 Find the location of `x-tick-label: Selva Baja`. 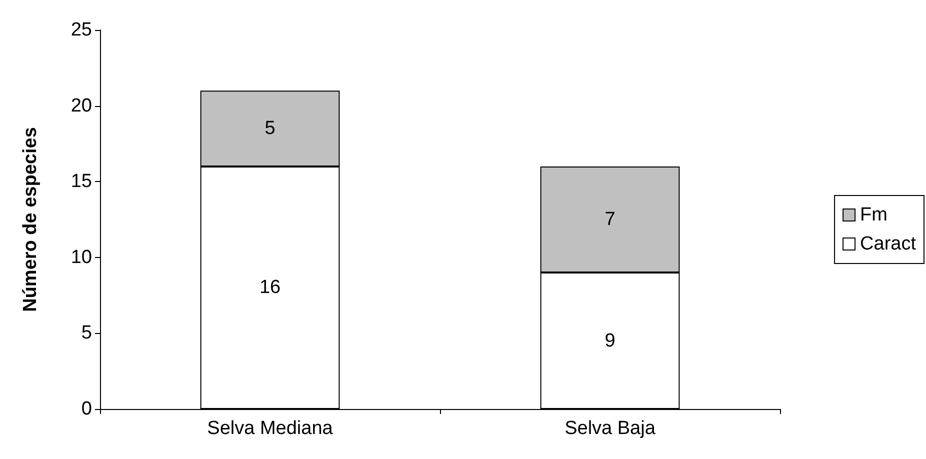

x-tick-label: Selva Baja is located at coordinates (610, 428).